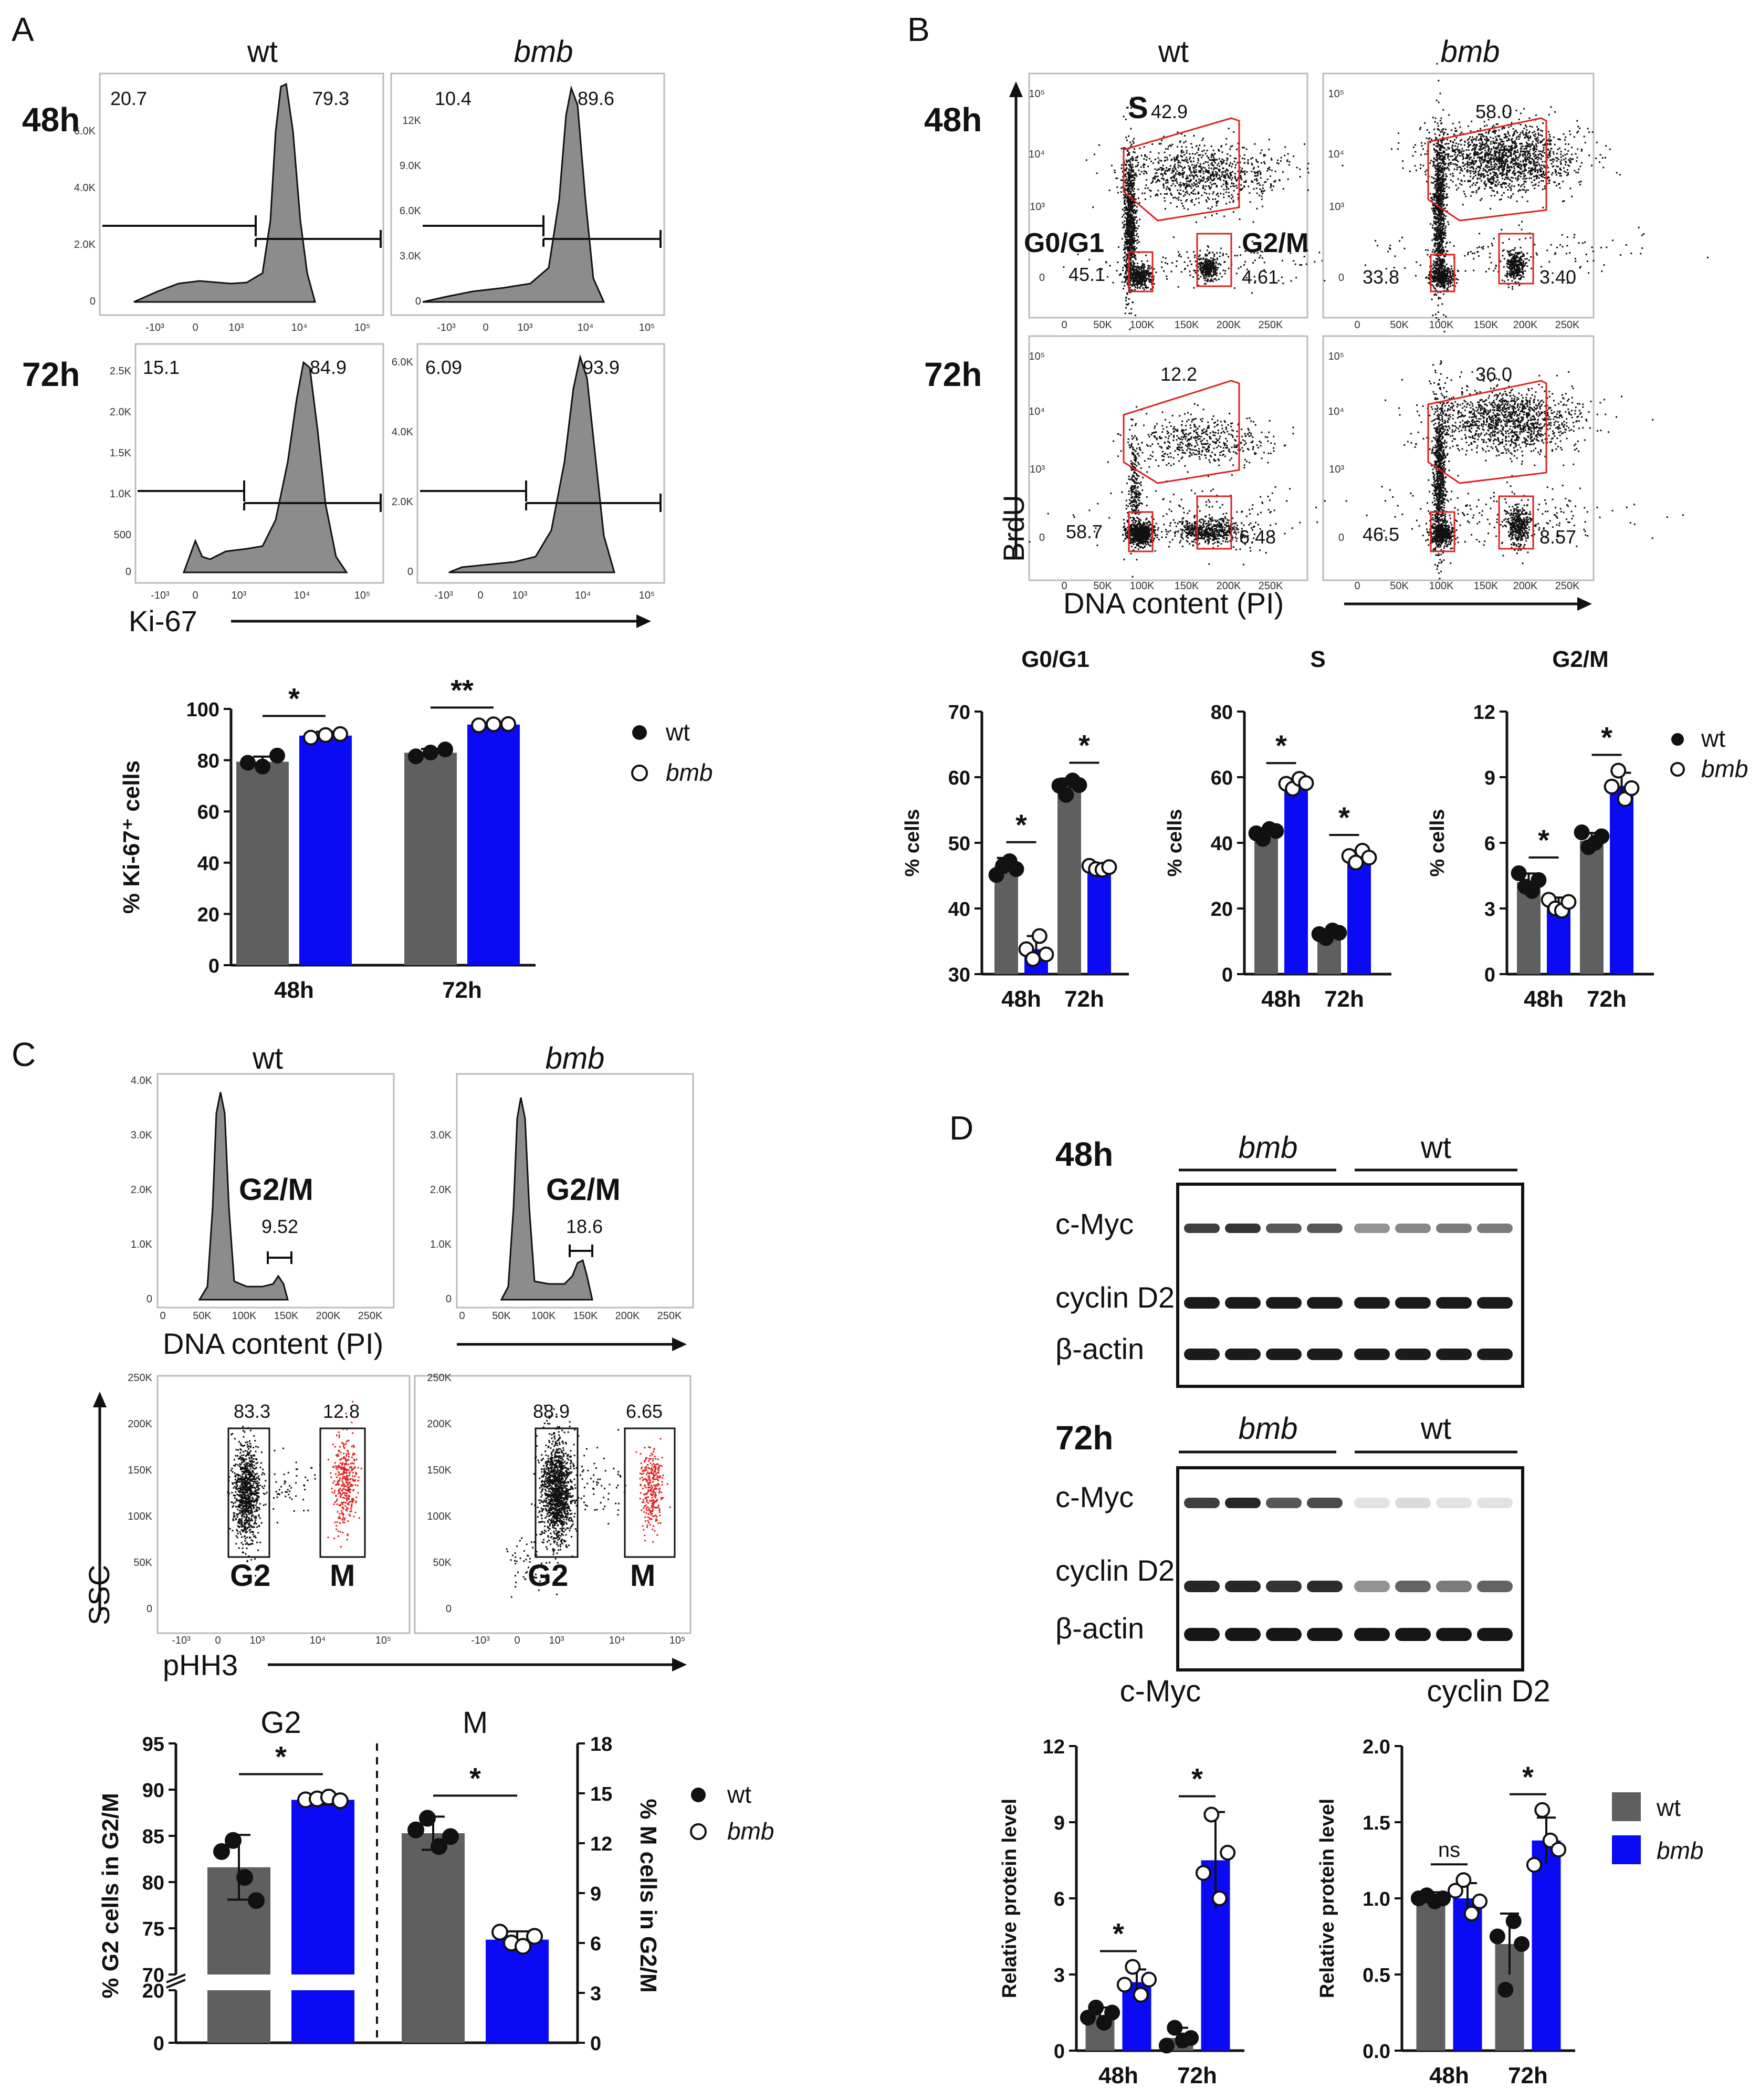  Describe the element at coordinates (1102, 325) in the screenshot. I see `x-tick: 50K` at that location.